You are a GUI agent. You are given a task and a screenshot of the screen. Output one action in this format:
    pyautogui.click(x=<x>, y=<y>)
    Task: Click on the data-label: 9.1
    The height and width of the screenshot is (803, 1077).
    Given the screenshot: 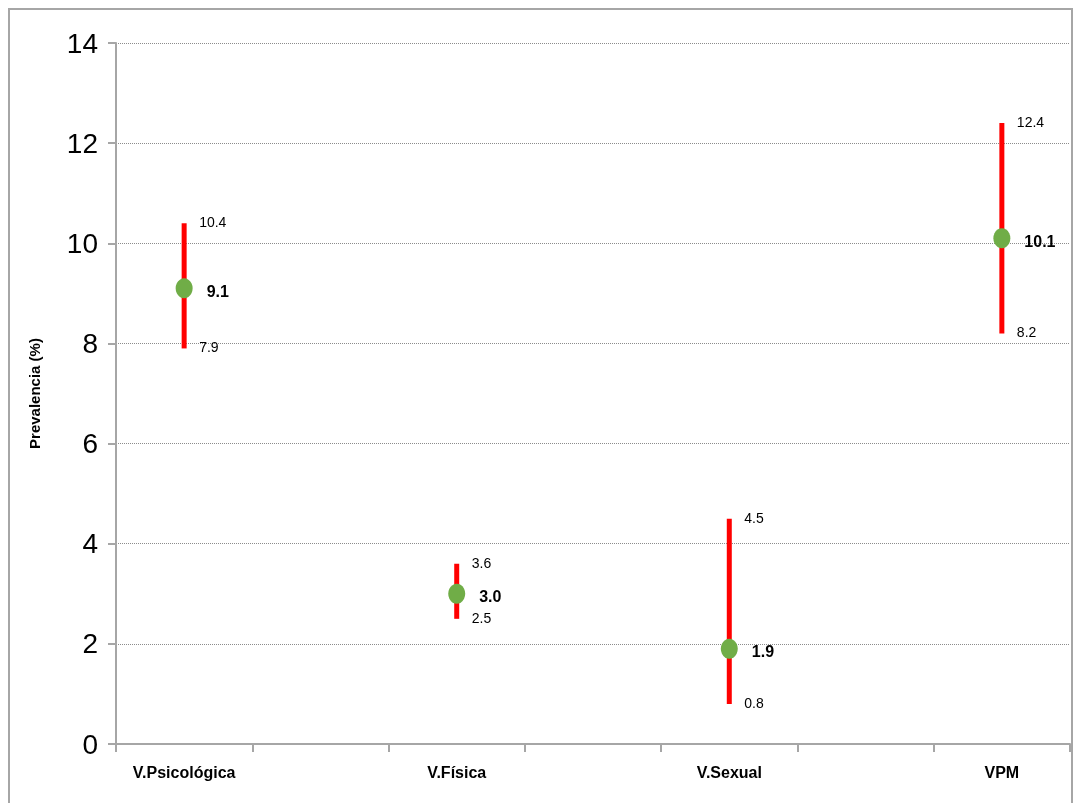 What is the action you would take?
    pyautogui.click(x=217, y=291)
    